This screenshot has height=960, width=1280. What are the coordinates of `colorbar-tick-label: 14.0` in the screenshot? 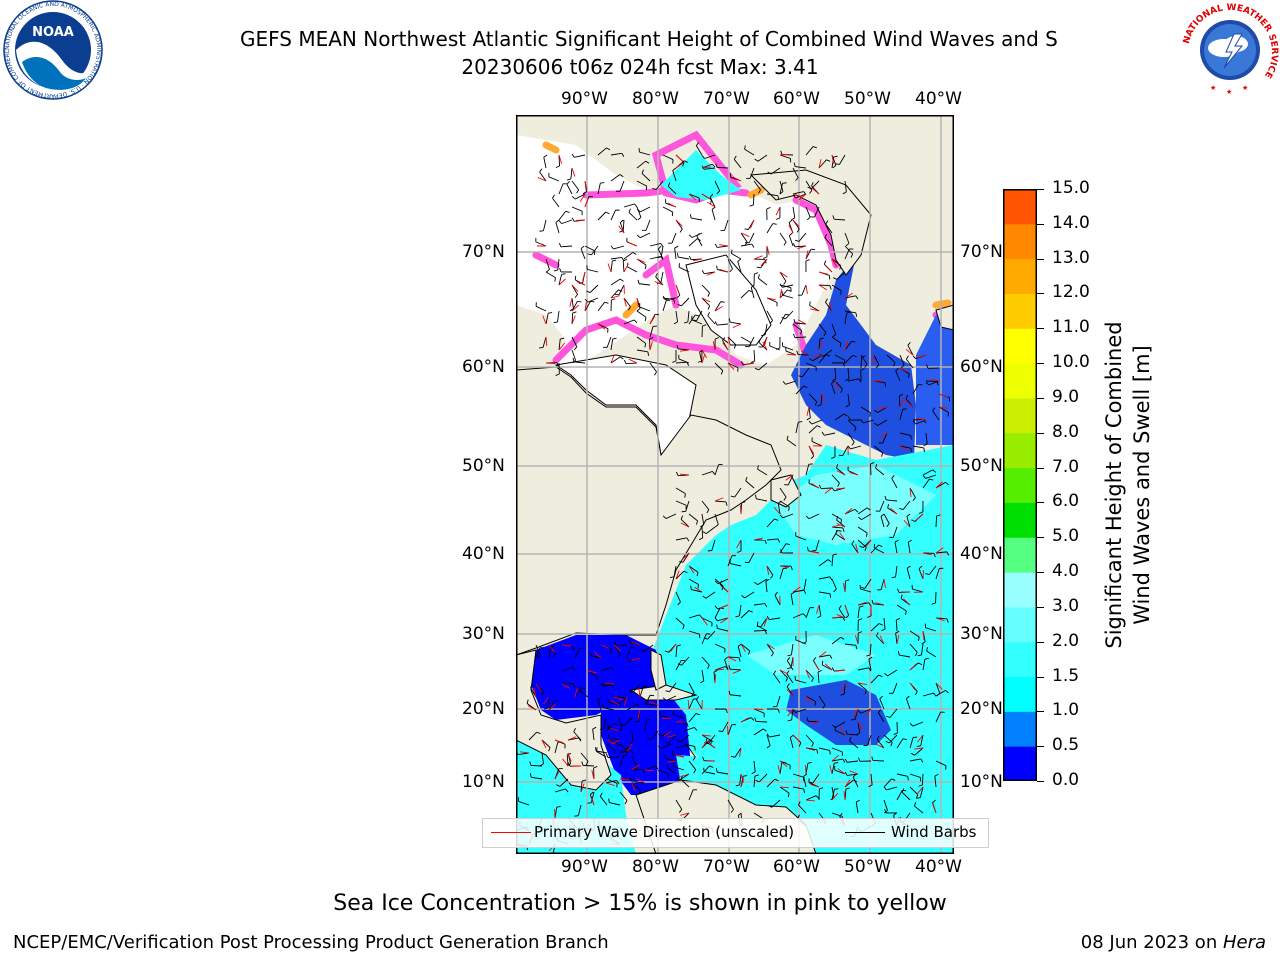 It's located at (1071, 222).